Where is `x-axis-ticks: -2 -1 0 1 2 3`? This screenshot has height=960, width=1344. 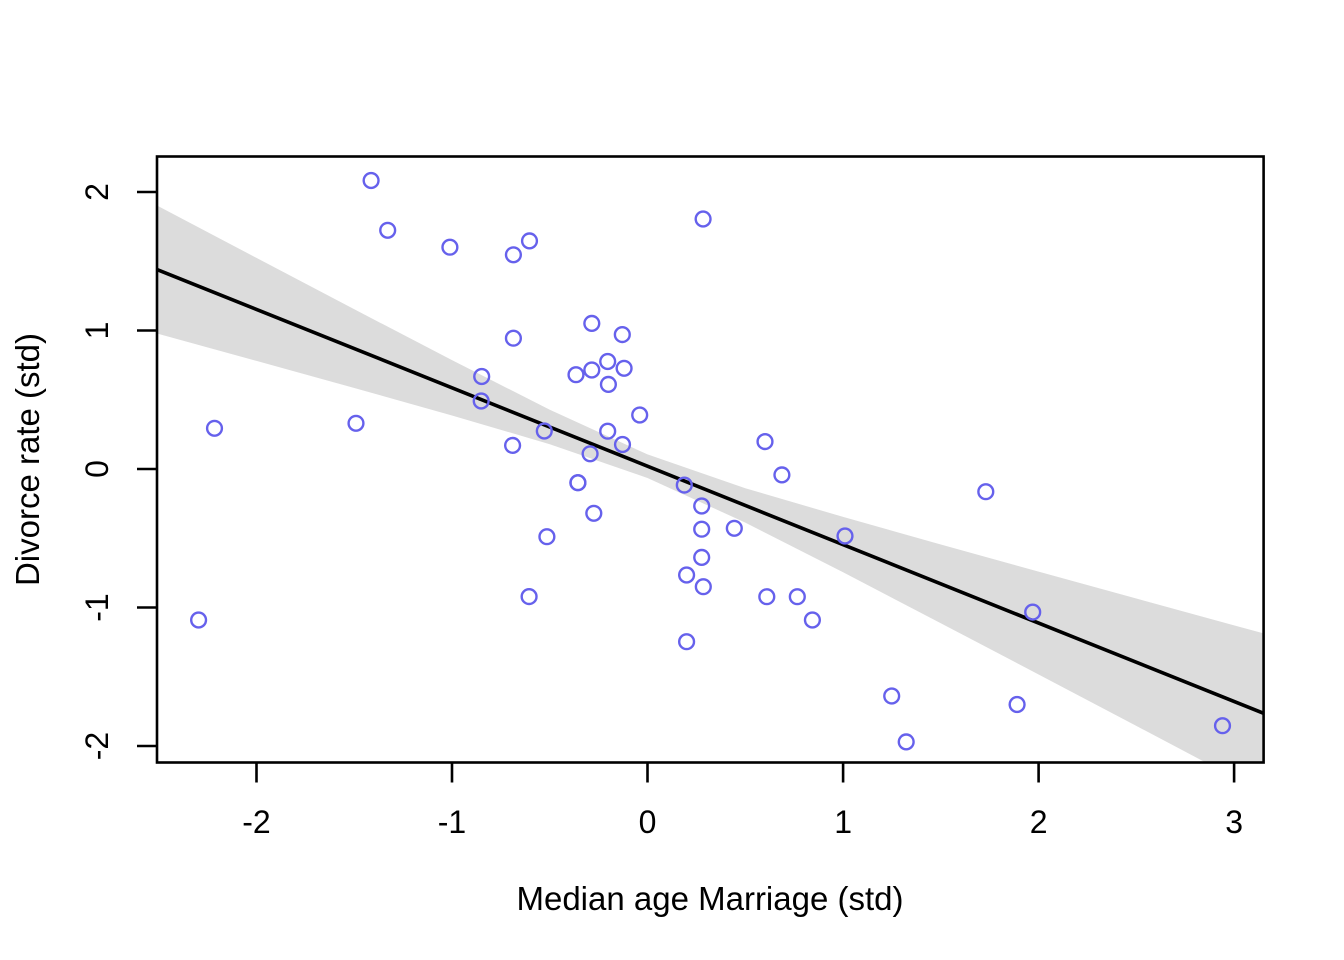
x-axis-ticks: -2 -1 0 1 2 3 is located at coordinates (742, 801).